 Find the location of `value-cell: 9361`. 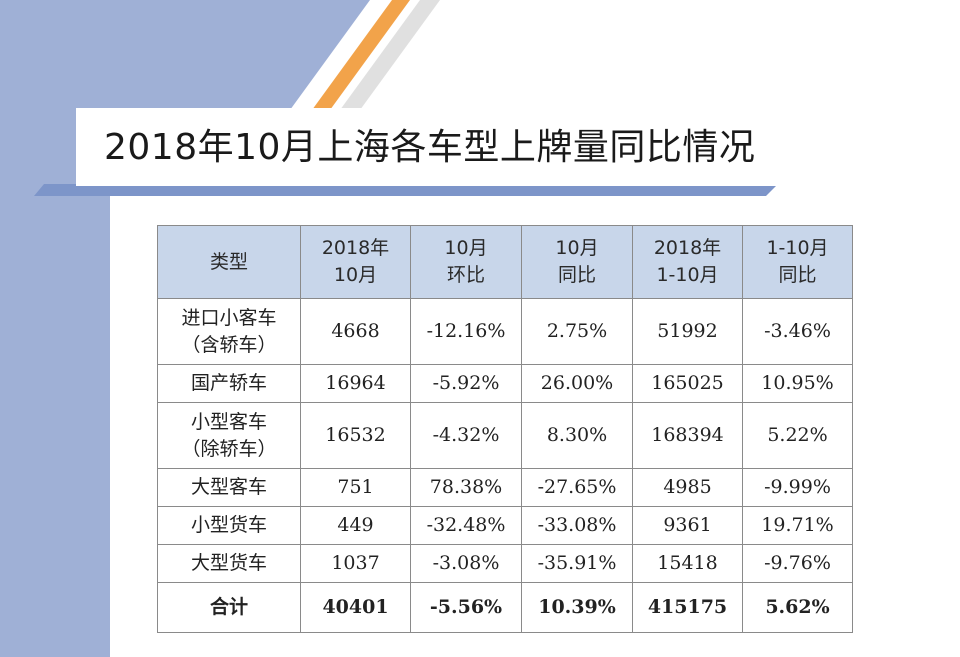

value-cell: 9361 is located at coordinates (687, 525).